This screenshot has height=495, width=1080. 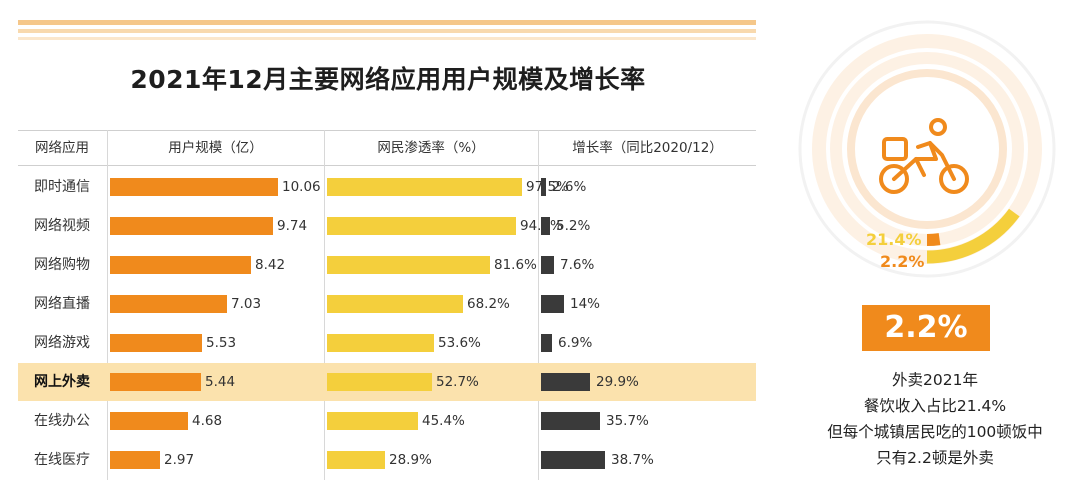 I want to click on inner-share-label: 2.2%, so click(x=902, y=261).